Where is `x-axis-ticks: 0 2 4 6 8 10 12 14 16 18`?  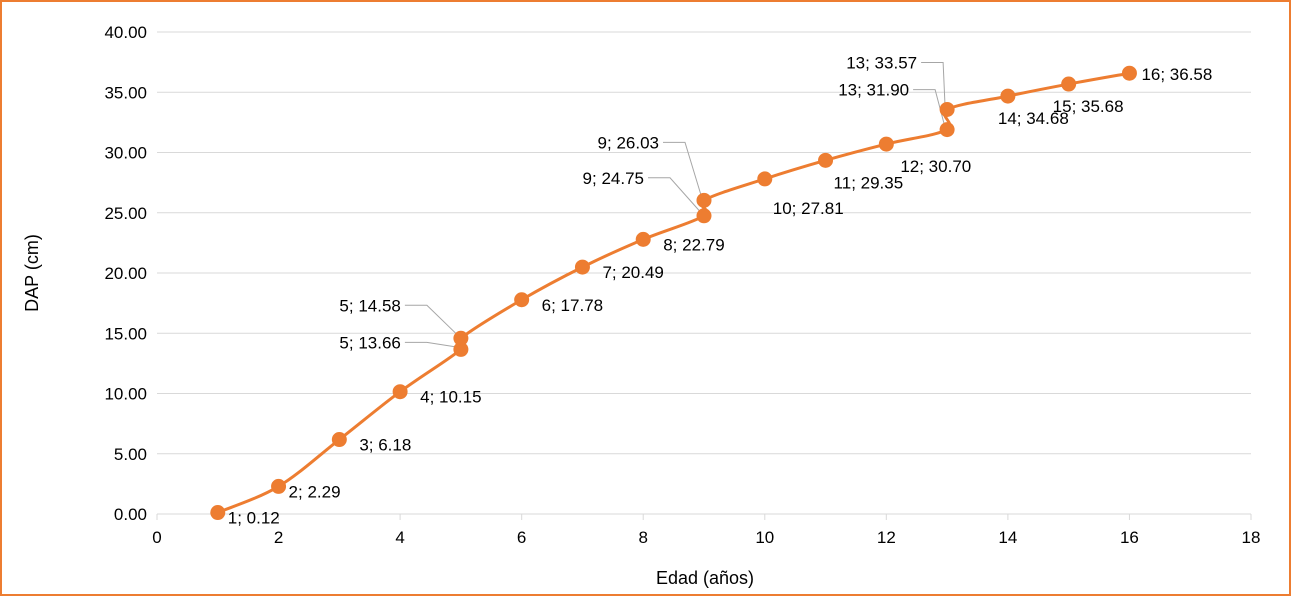
x-axis-ticks: 0 2 4 6 8 10 12 14 16 18 is located at coordinates (706, 530).